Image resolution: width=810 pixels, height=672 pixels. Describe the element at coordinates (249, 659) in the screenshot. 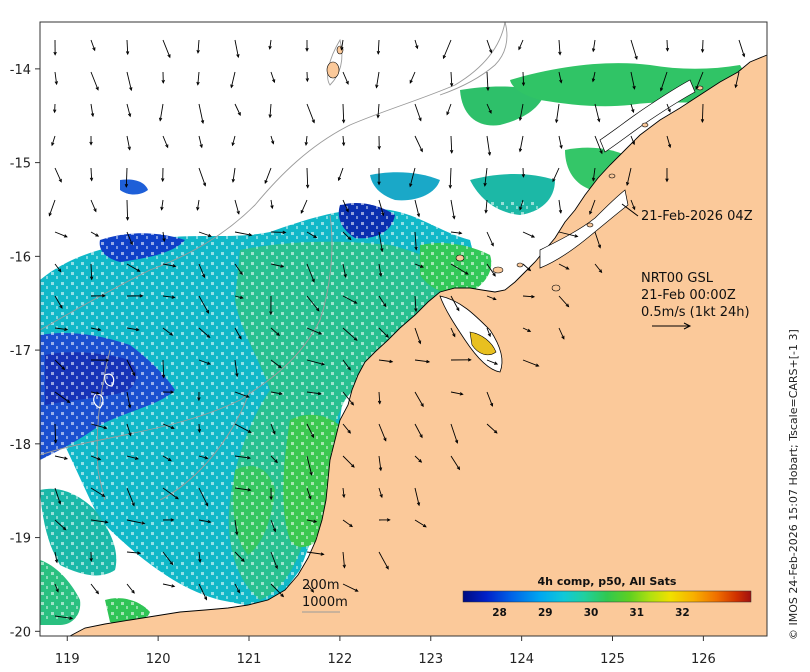

I see `x-tick-label: 121` at that location.